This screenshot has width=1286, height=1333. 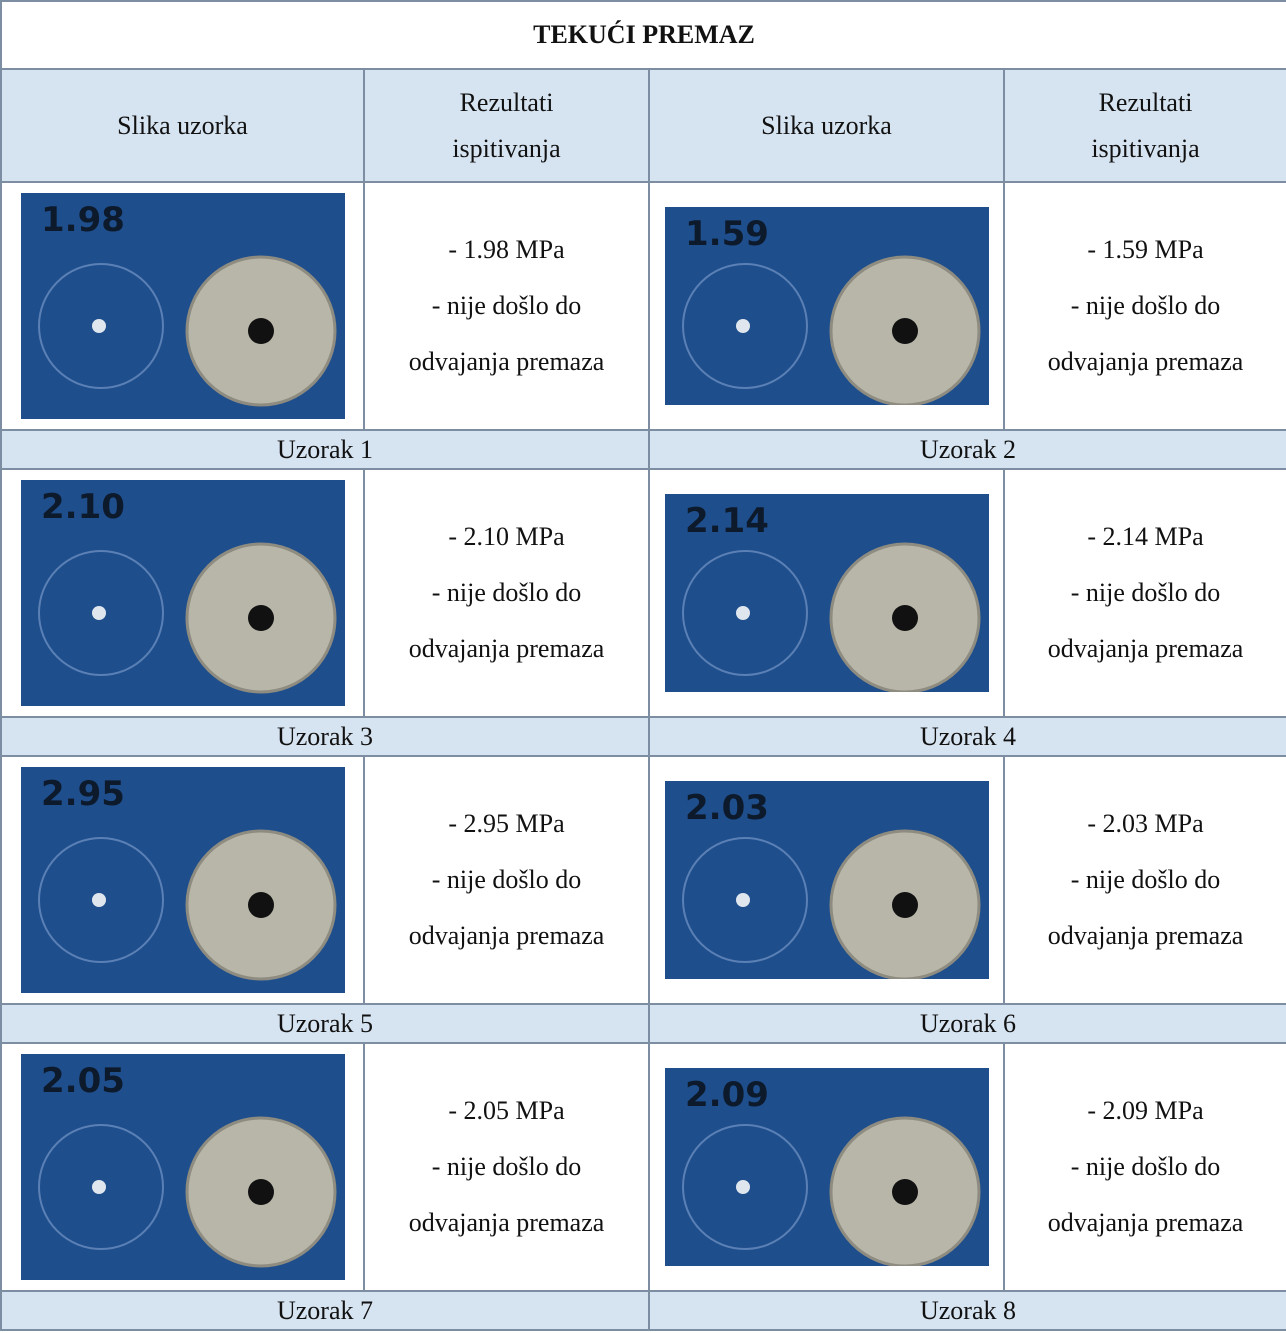 What do you see at coordinates (967, 736) in the screenshot?
I see `sample-label: Uzorak 4` at bounding box center [967, 736].